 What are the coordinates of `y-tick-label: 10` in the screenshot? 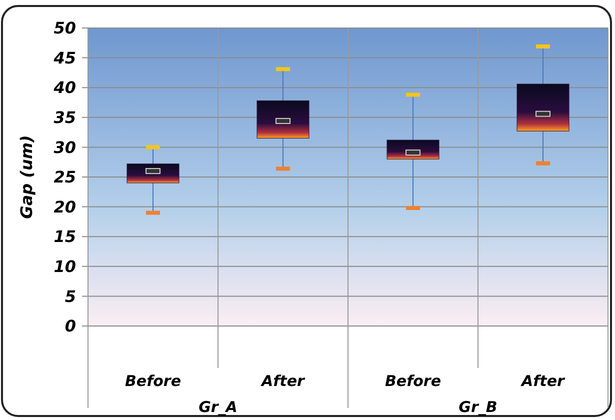 It's located at (65, 266).